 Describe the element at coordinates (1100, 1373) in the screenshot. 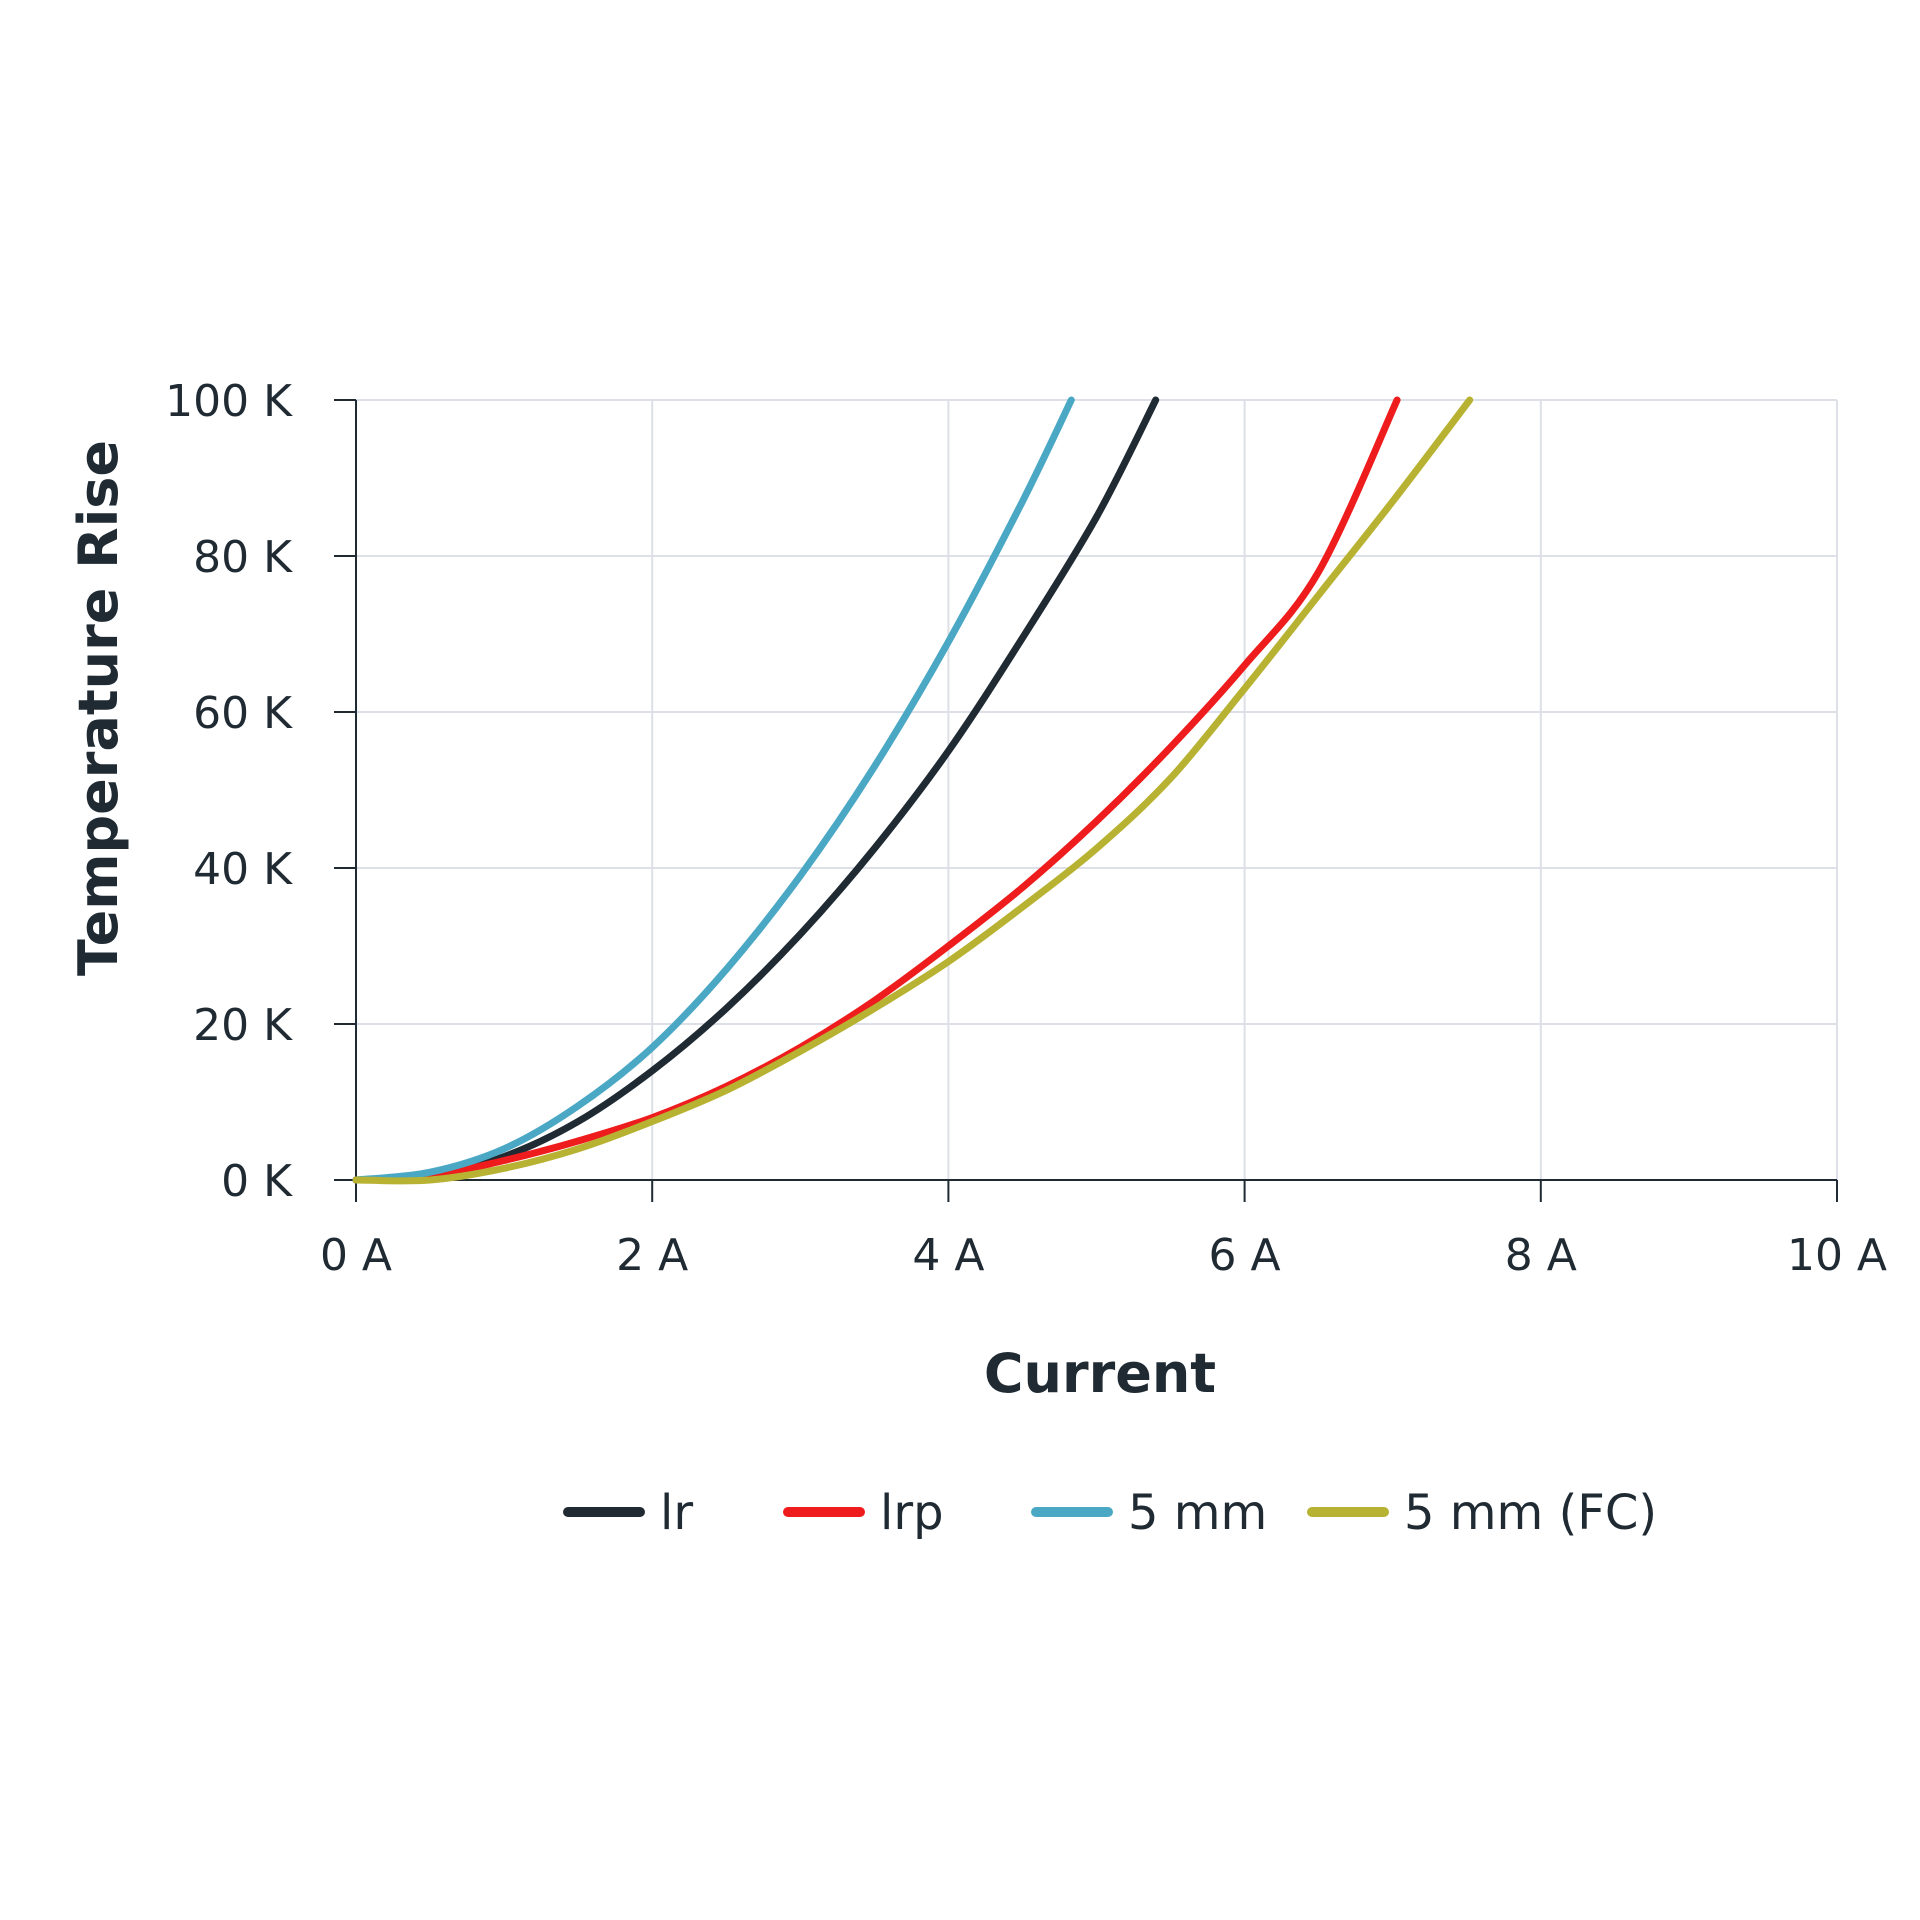

I see `x-axis-title: Current` at that location.